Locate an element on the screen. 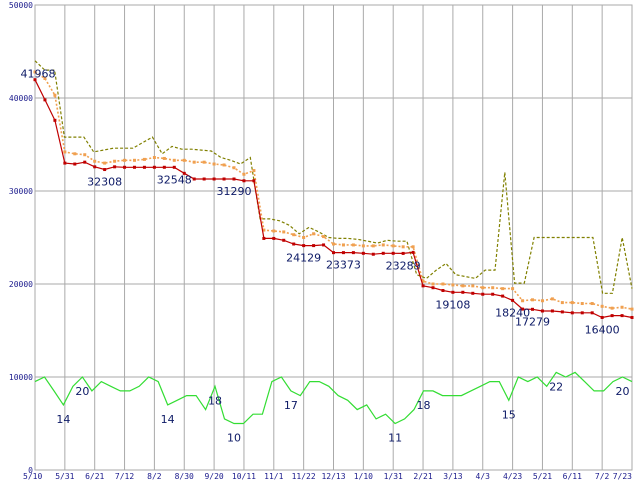 Image resolution: width=640 pixels, height=480 pixels. x-tick-label: 1/10 is located at coordinates (363, 476).